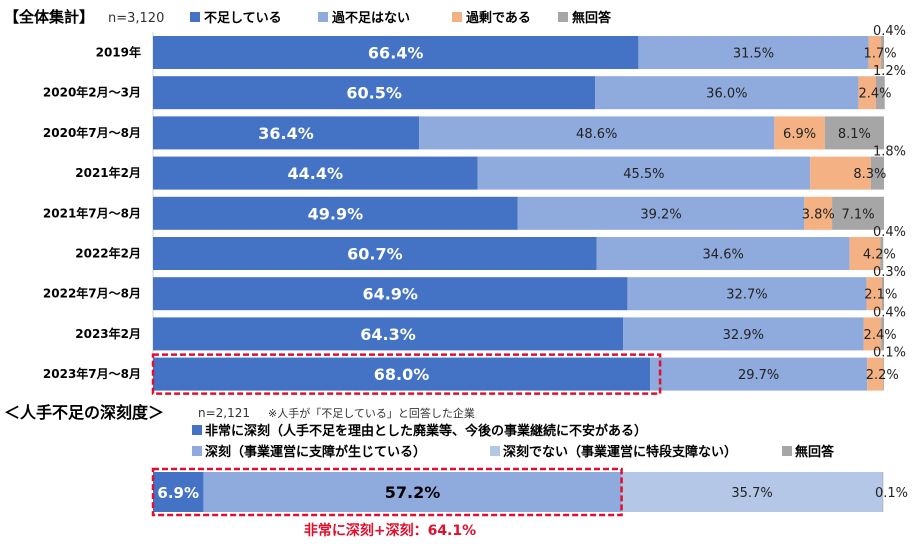 This screenshot has width=916, height=544. Describe the element at coordinates (889, 152) in the screenshot. I see `data-label: 1.8%` at that location.